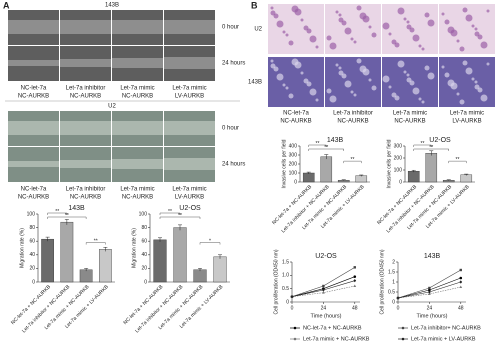  What do you see at coordinates (210, 241) in the screenshot?
I see `significance-label: *` at bounding box center [210, 241].